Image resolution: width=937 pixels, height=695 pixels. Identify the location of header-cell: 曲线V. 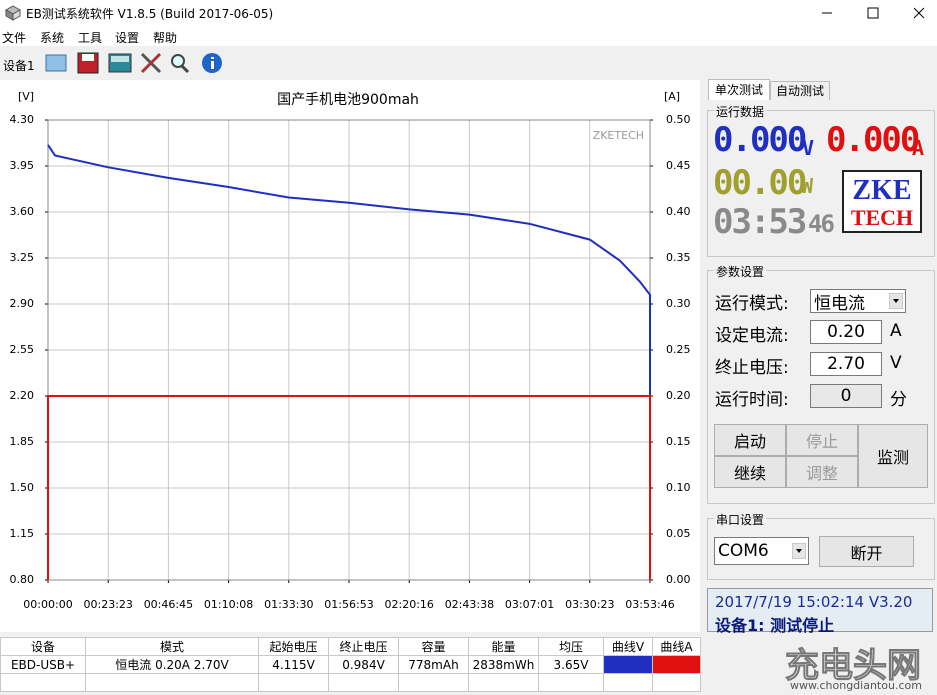
(628, 646).